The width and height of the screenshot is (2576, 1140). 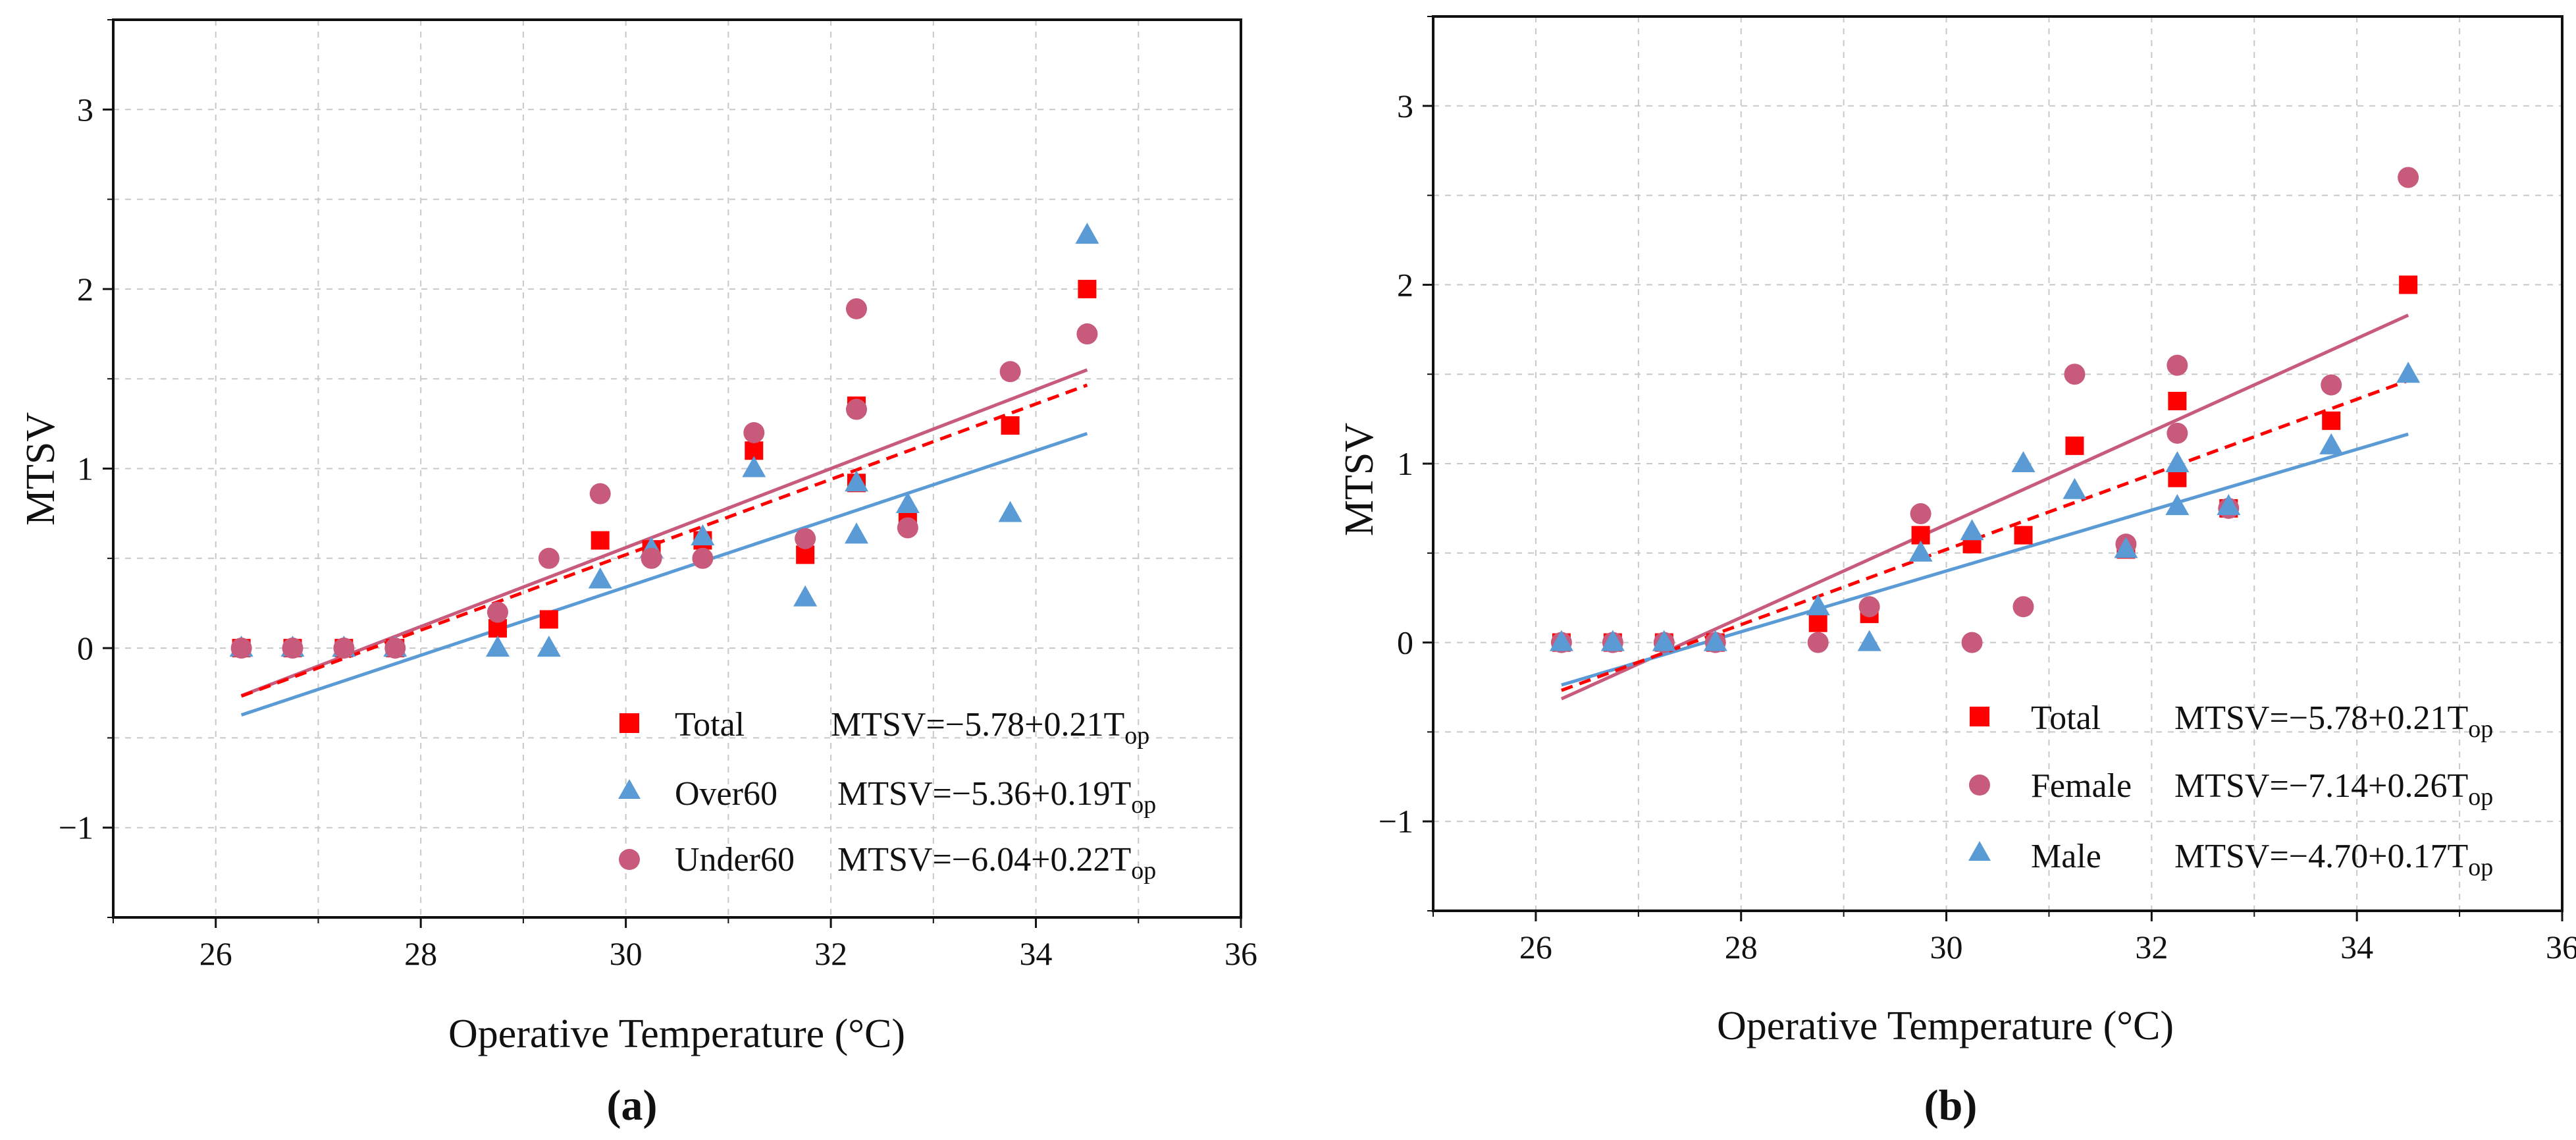 I want to click on legend-equation-over60-a: MTSV=−5.36+0.19Top, so click(x=996, y=797).